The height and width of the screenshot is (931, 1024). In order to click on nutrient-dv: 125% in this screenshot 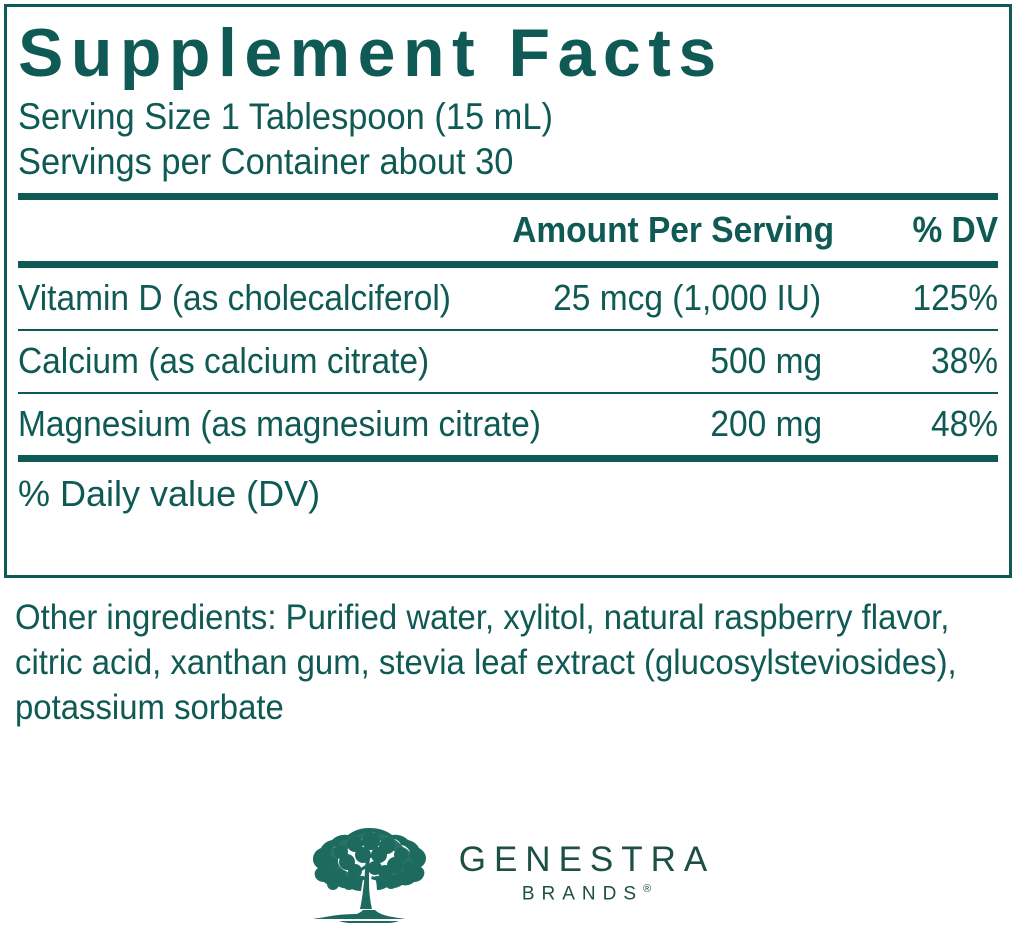, I will do `click(910, 298)`.